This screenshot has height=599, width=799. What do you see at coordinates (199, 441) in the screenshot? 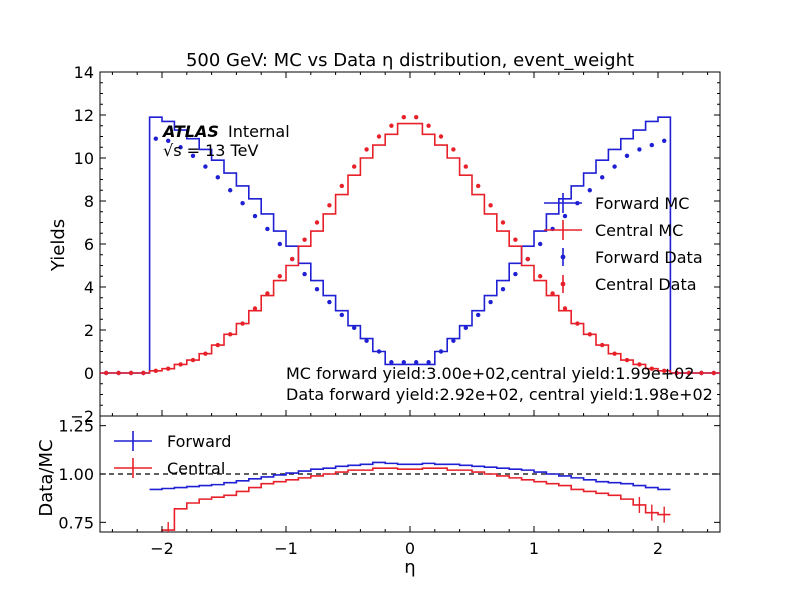
I see `ratio-legend-label: Forward` at bounding box center [199, 441].